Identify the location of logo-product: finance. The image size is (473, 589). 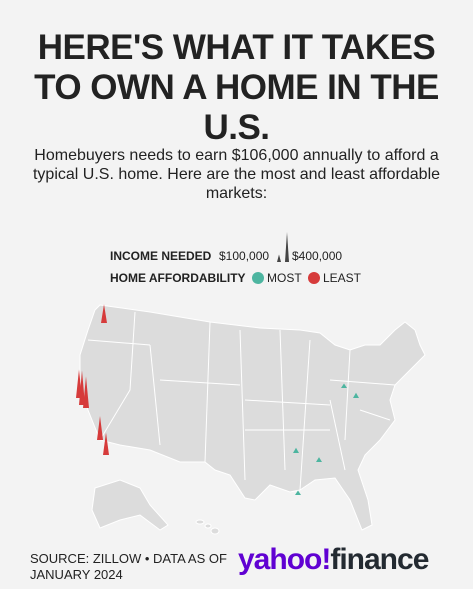
(379, 559).